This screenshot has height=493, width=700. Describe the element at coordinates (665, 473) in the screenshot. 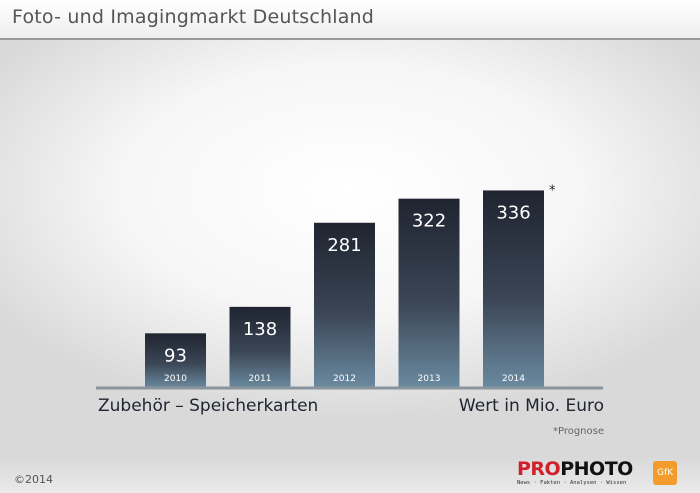

I see `gfk-logo: GfK` at that location.